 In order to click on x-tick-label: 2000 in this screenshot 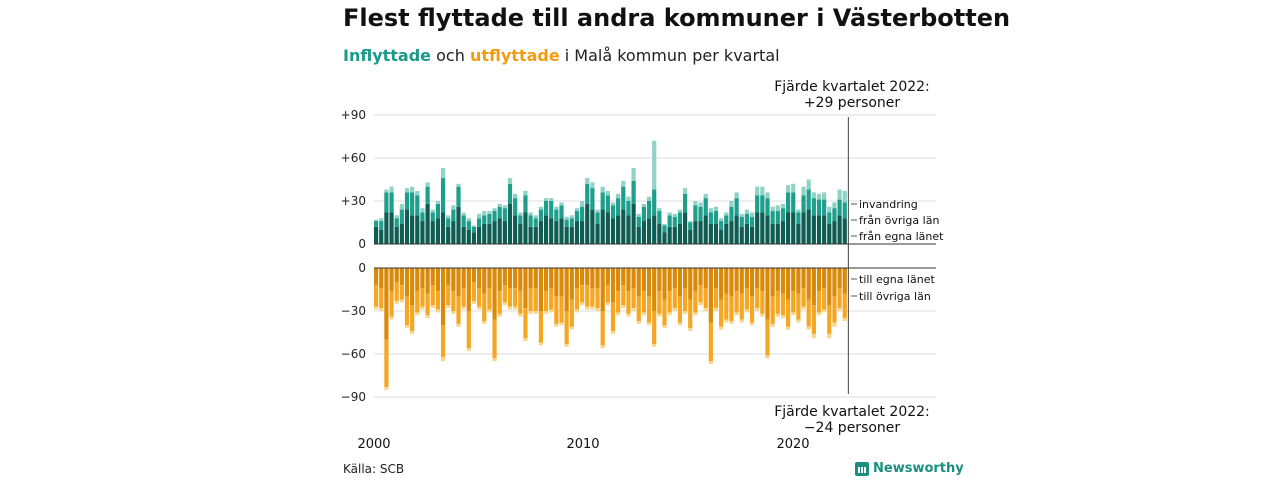, I will do `click(373, 444)`.